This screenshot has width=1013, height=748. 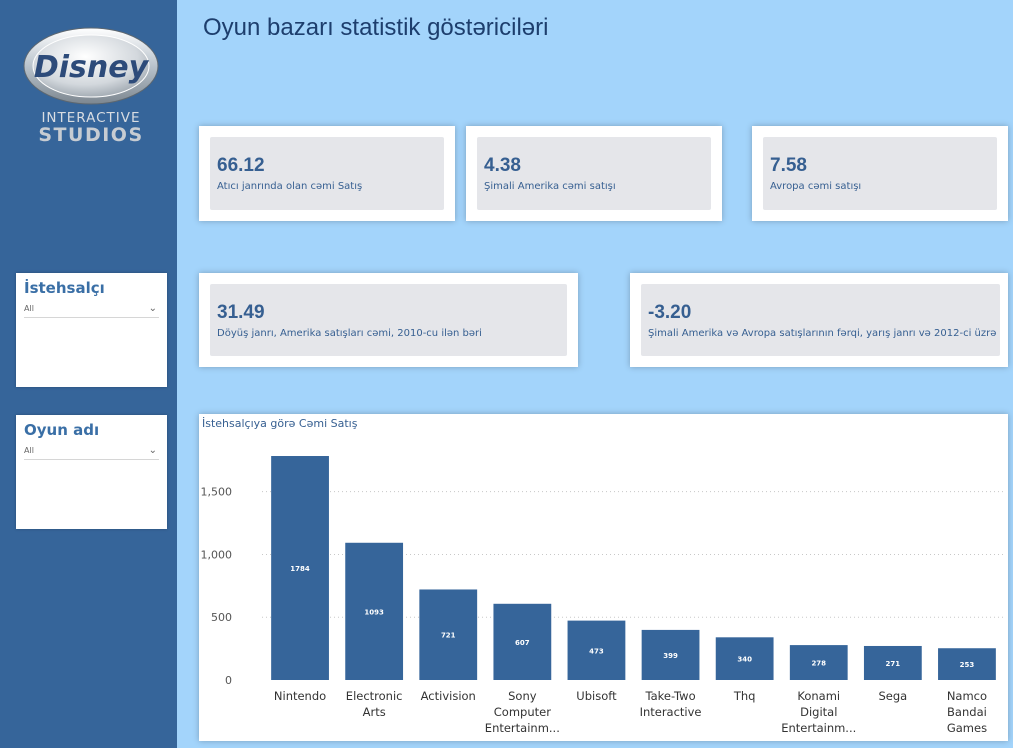 What do you see at coordinates (670, 312) in the screenshot?
I see `kpi-value: -3.20` at bounding box center [670, 312].